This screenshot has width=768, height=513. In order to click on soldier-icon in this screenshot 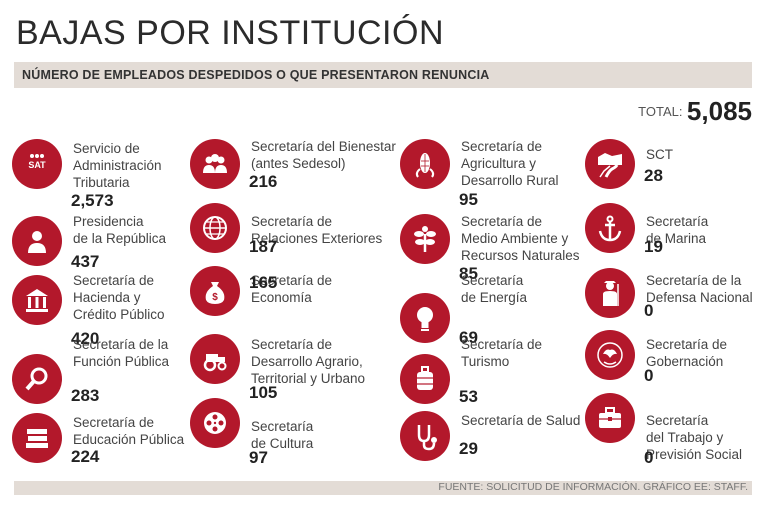, I will do `click(610, 293)`.